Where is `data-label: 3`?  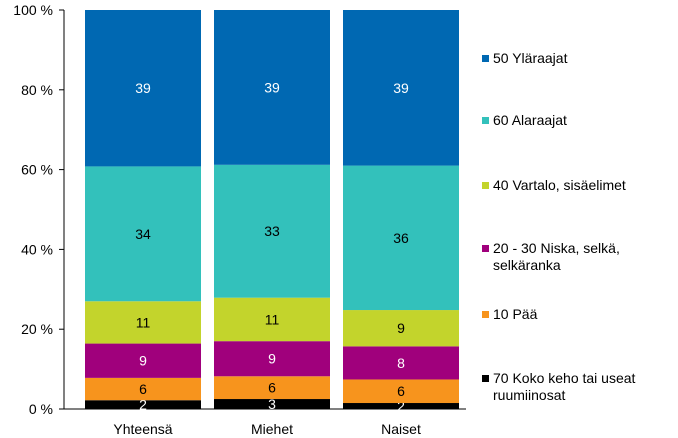
data-label: 3 is located at coordinates (272, 404).